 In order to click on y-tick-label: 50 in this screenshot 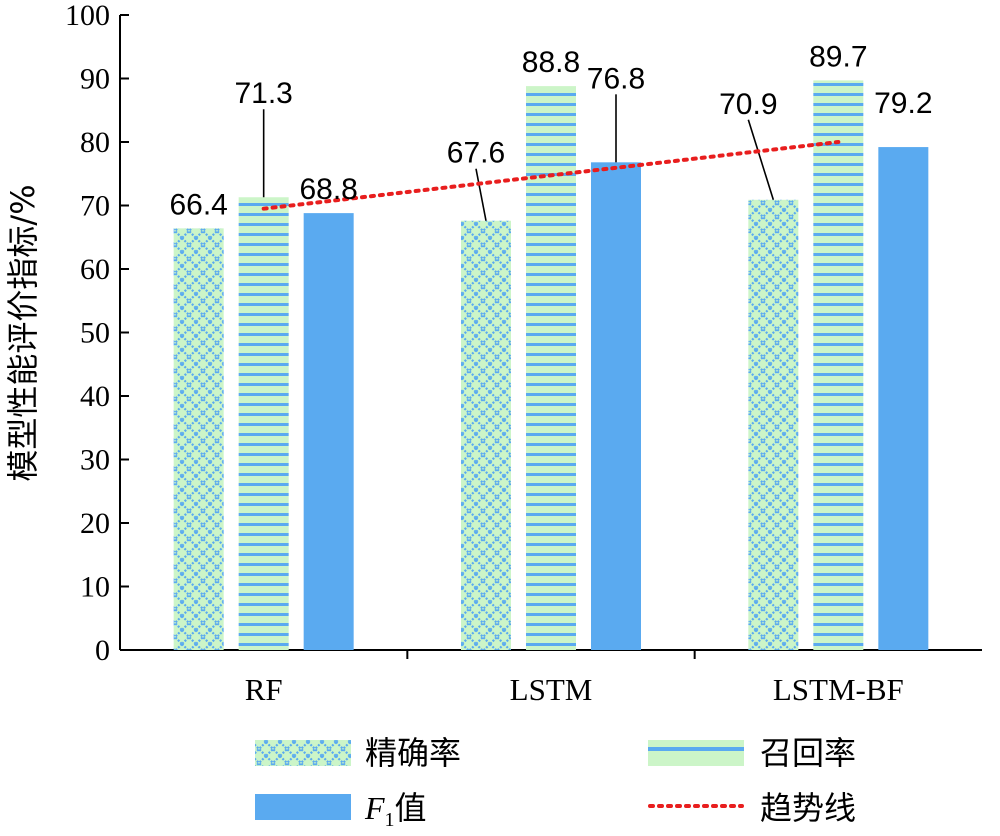, I will do `click(95, 333)`.